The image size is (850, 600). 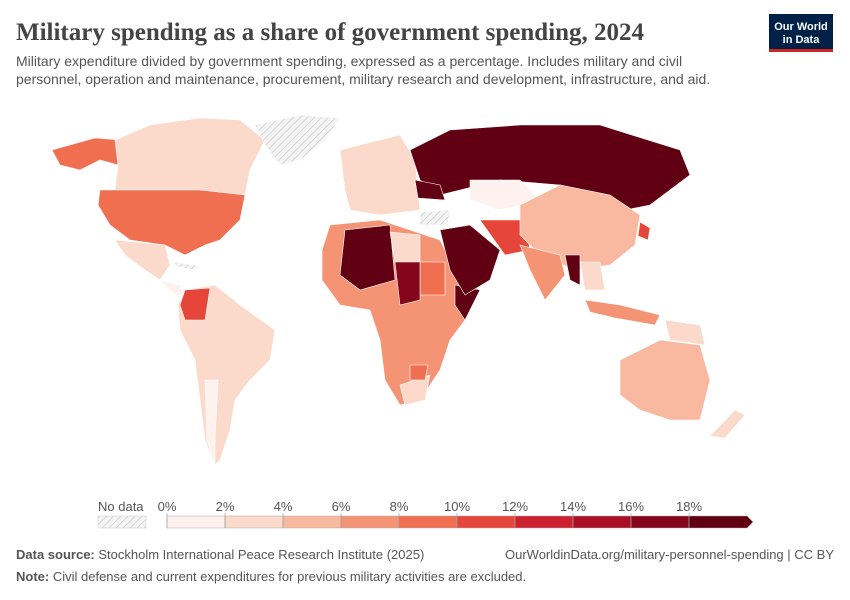 I want to click on legend-tick-label: 16%, so click(x=631, y=506).